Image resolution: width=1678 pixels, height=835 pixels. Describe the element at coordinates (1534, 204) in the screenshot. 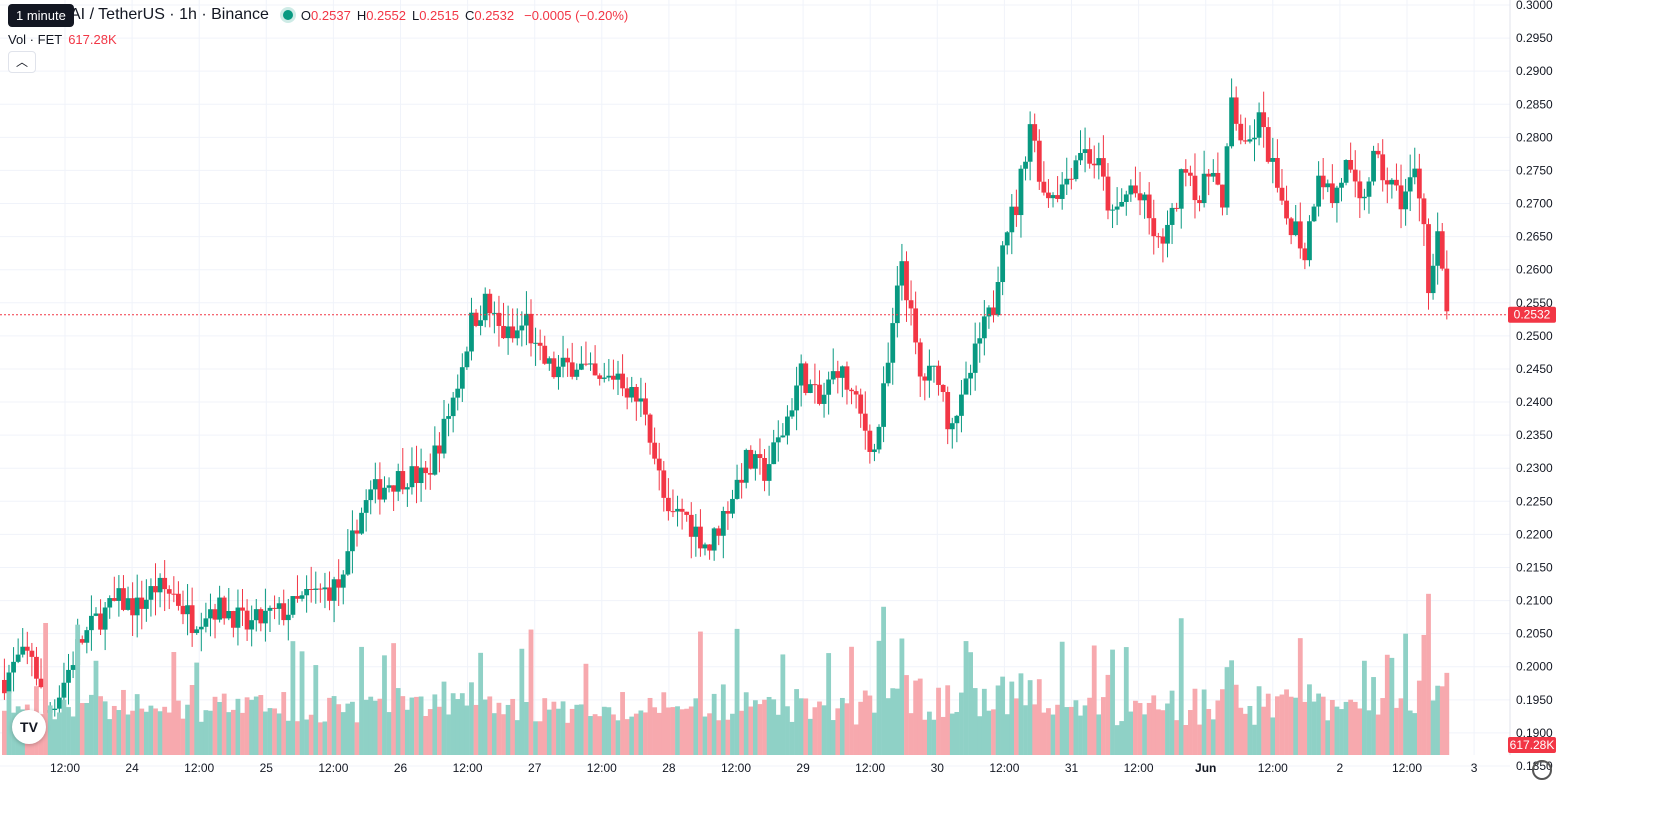

I see `y-tick-label: 0.2700` at that location.